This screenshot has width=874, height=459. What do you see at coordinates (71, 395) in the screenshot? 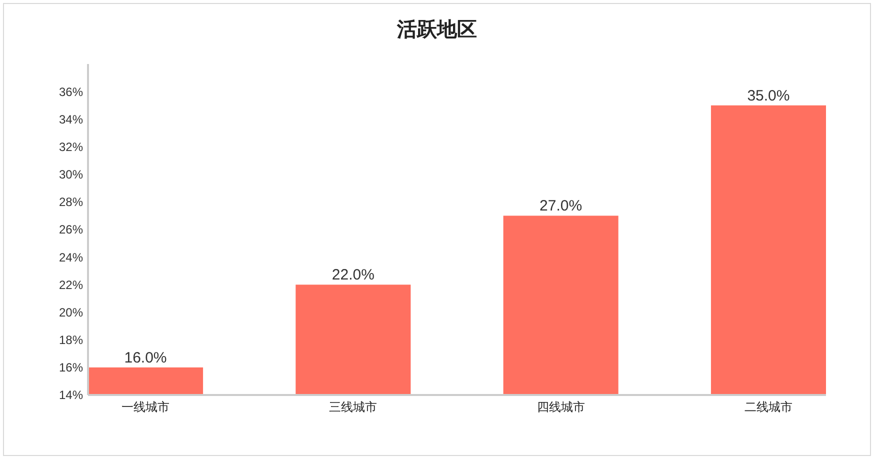
I see `y-tick-label: 14%` at bounding box center [71, 395].